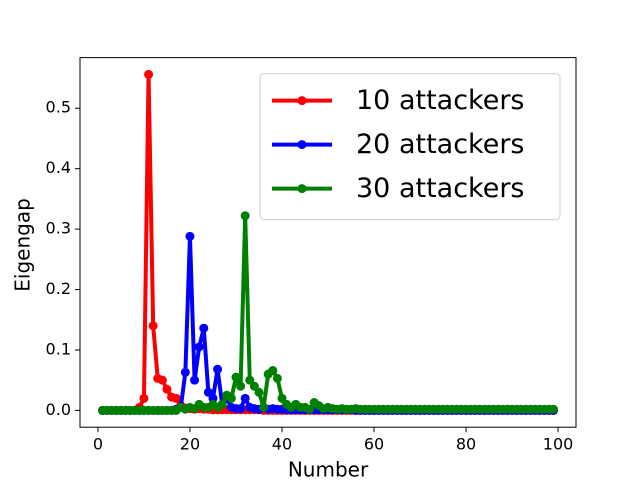 This screenshot has width=640, height=480. Describe the element at coordinates (98, 444) in the screenshot. I see `x-tick-label: 0` at that location.